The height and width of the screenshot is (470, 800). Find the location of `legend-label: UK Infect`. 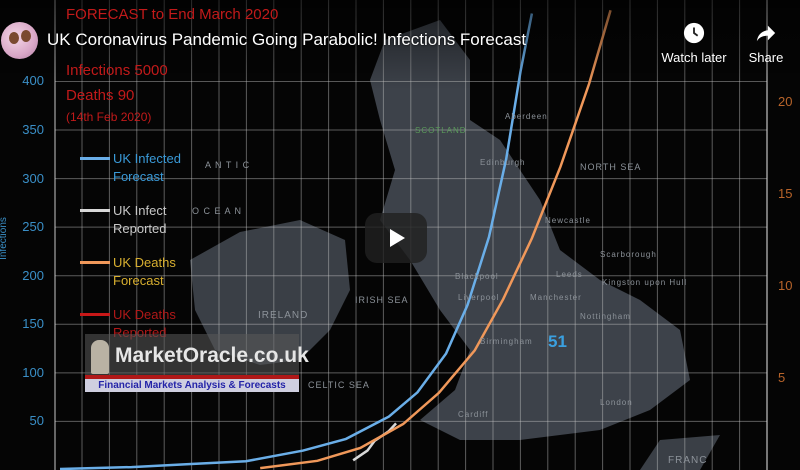

legend-label: UK Infect is located at coordinates (140, 210).